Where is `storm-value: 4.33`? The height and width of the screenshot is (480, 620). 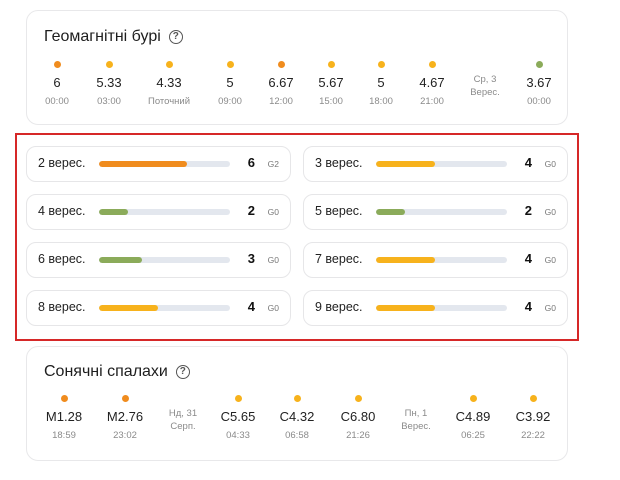 storm-value: 4.33 is located at coordinates (169, 82).